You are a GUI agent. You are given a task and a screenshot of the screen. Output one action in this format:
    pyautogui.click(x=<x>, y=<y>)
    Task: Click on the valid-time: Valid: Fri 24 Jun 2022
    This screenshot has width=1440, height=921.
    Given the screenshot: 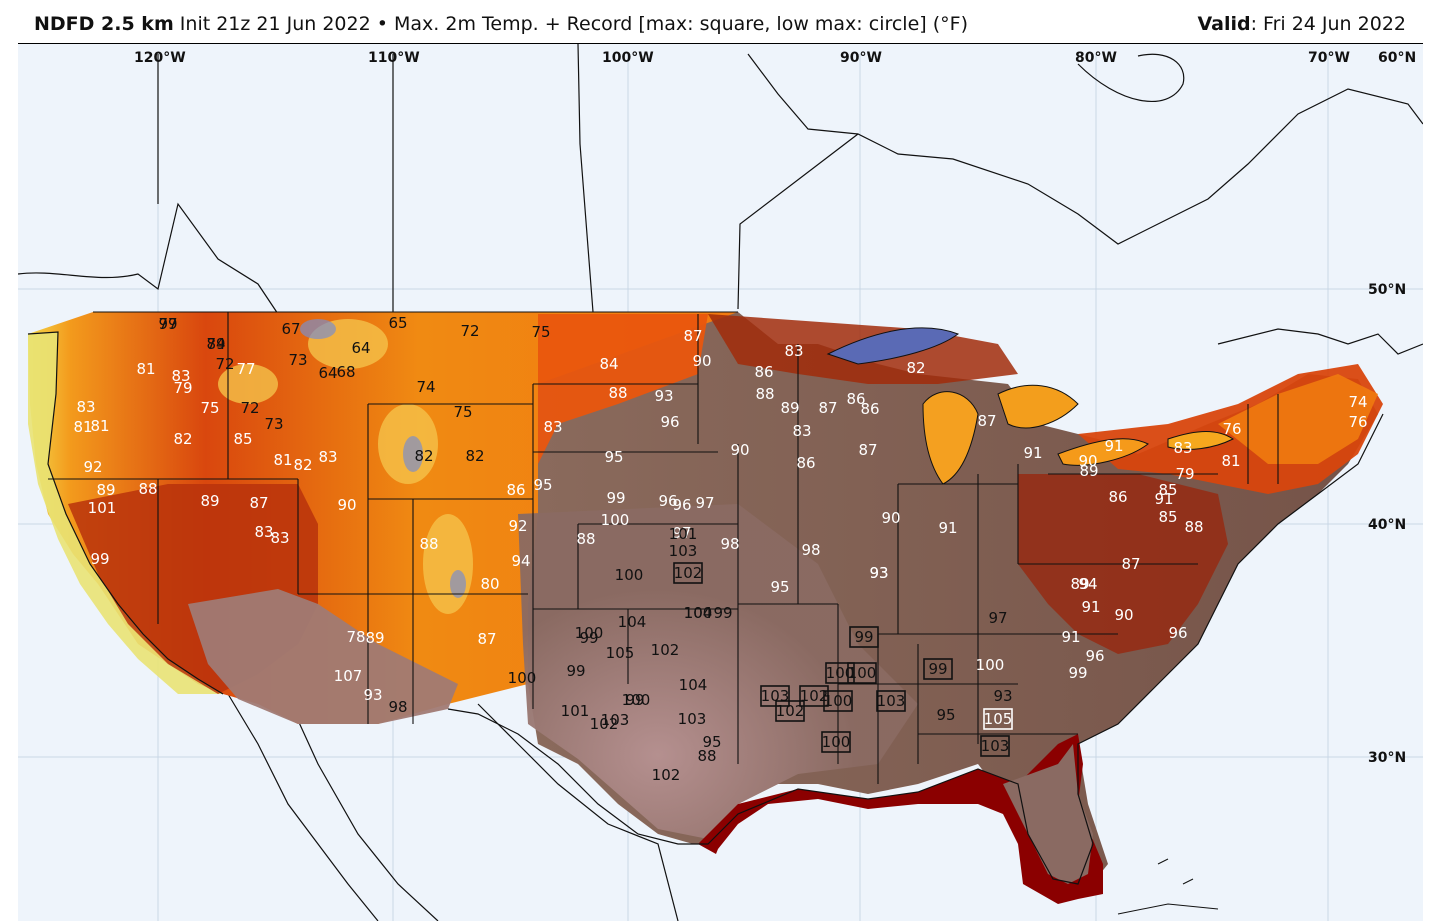 What is the action you would take?
    pyautogui.click(x=1301, y=24)
    